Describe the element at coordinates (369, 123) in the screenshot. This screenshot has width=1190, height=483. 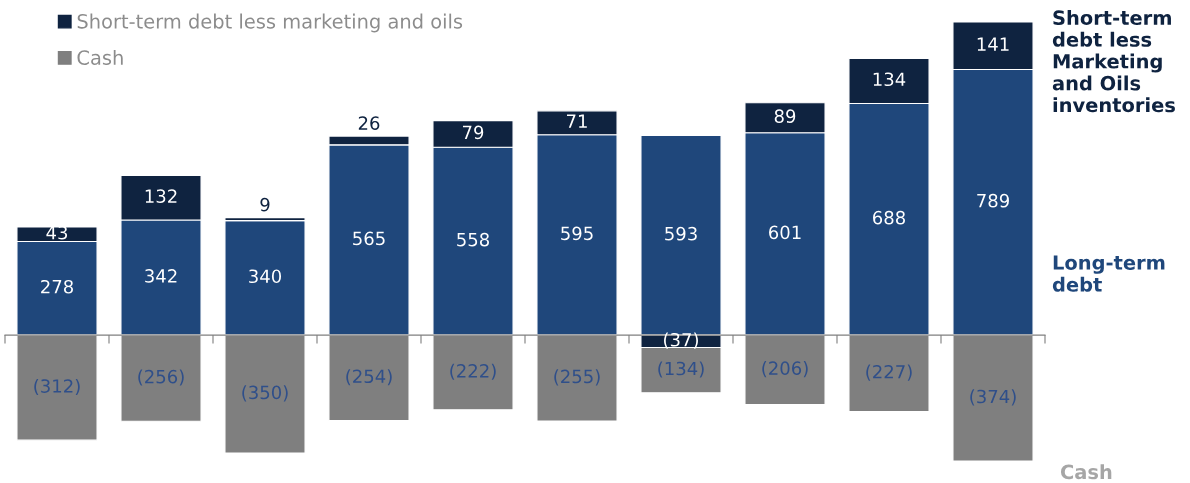
I see `data-label: 26` at that location.